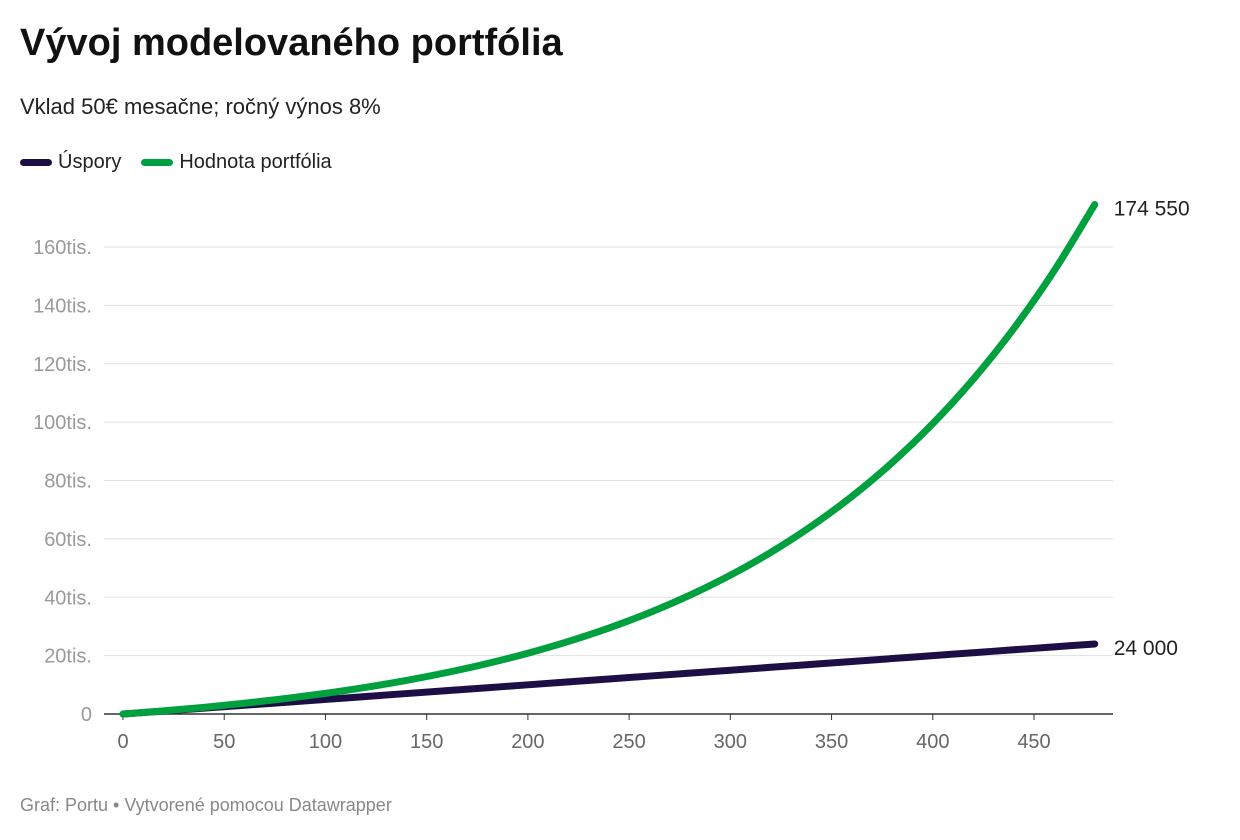 This screenshot has width=1240, height=840. Describe the element at coordinates (932, 742) in the screenshot. I see `x-tick-label: 400` at that location.